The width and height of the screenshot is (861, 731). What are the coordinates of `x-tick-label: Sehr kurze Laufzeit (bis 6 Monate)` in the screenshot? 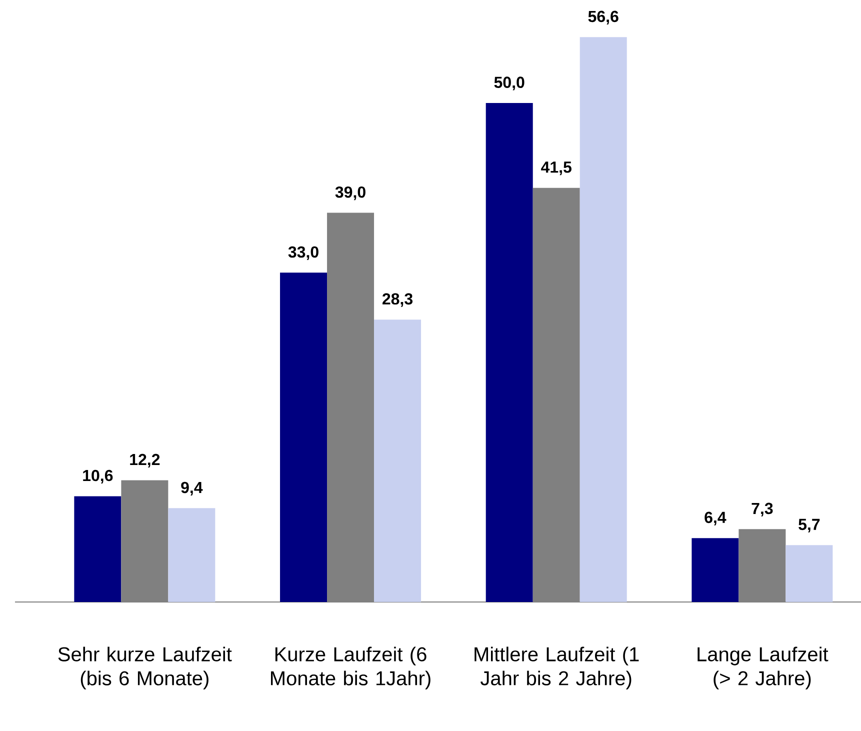 It's located at (145, 668).